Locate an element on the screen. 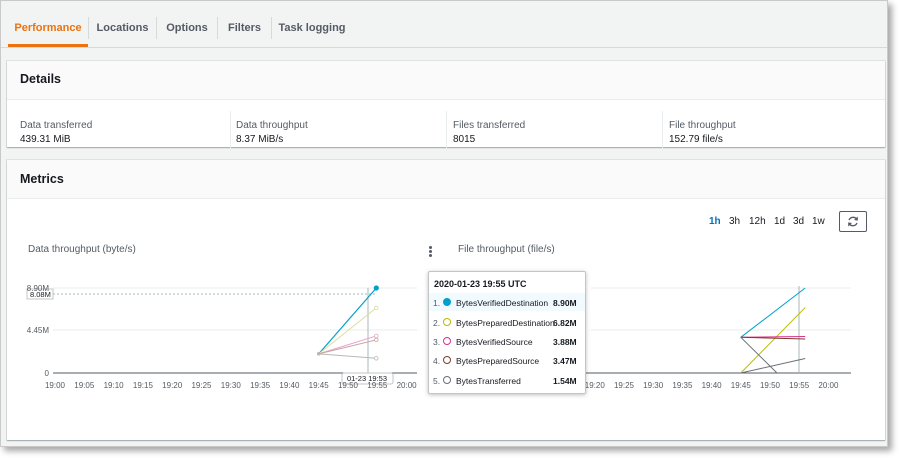 Image resolution: width=900 pixels, height=458 pixels. detail-files-transferred: Files transferred 8015 is located at coordinates (561, 132).